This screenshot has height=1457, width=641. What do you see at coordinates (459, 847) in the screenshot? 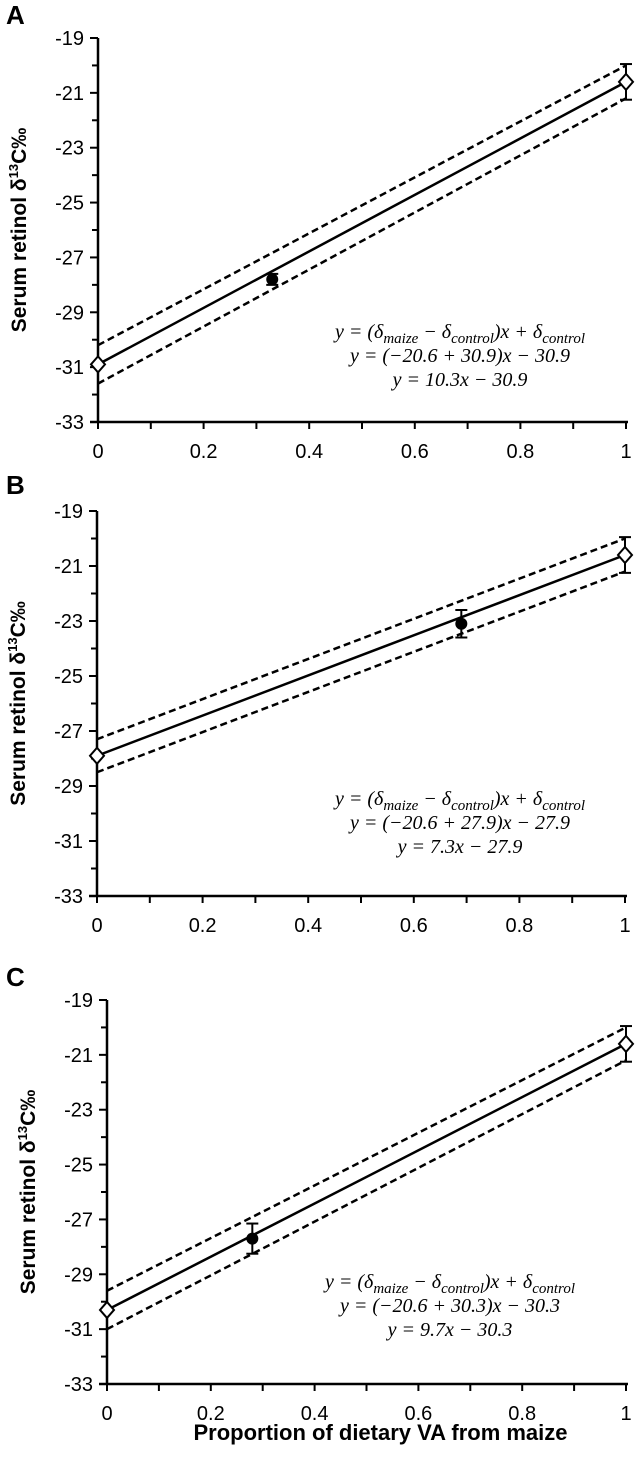
I see `equation-simplified: y = 7.3x − 27.9` at bounding box center [459, 847].